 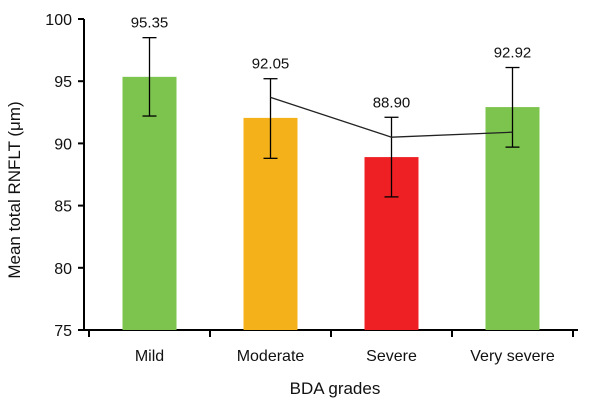 What do you see at coordinates (331, 347) in the screenshot?
I see `x-axis: Mild Moderate Severe Very severe` at bounding box center [331, 347].